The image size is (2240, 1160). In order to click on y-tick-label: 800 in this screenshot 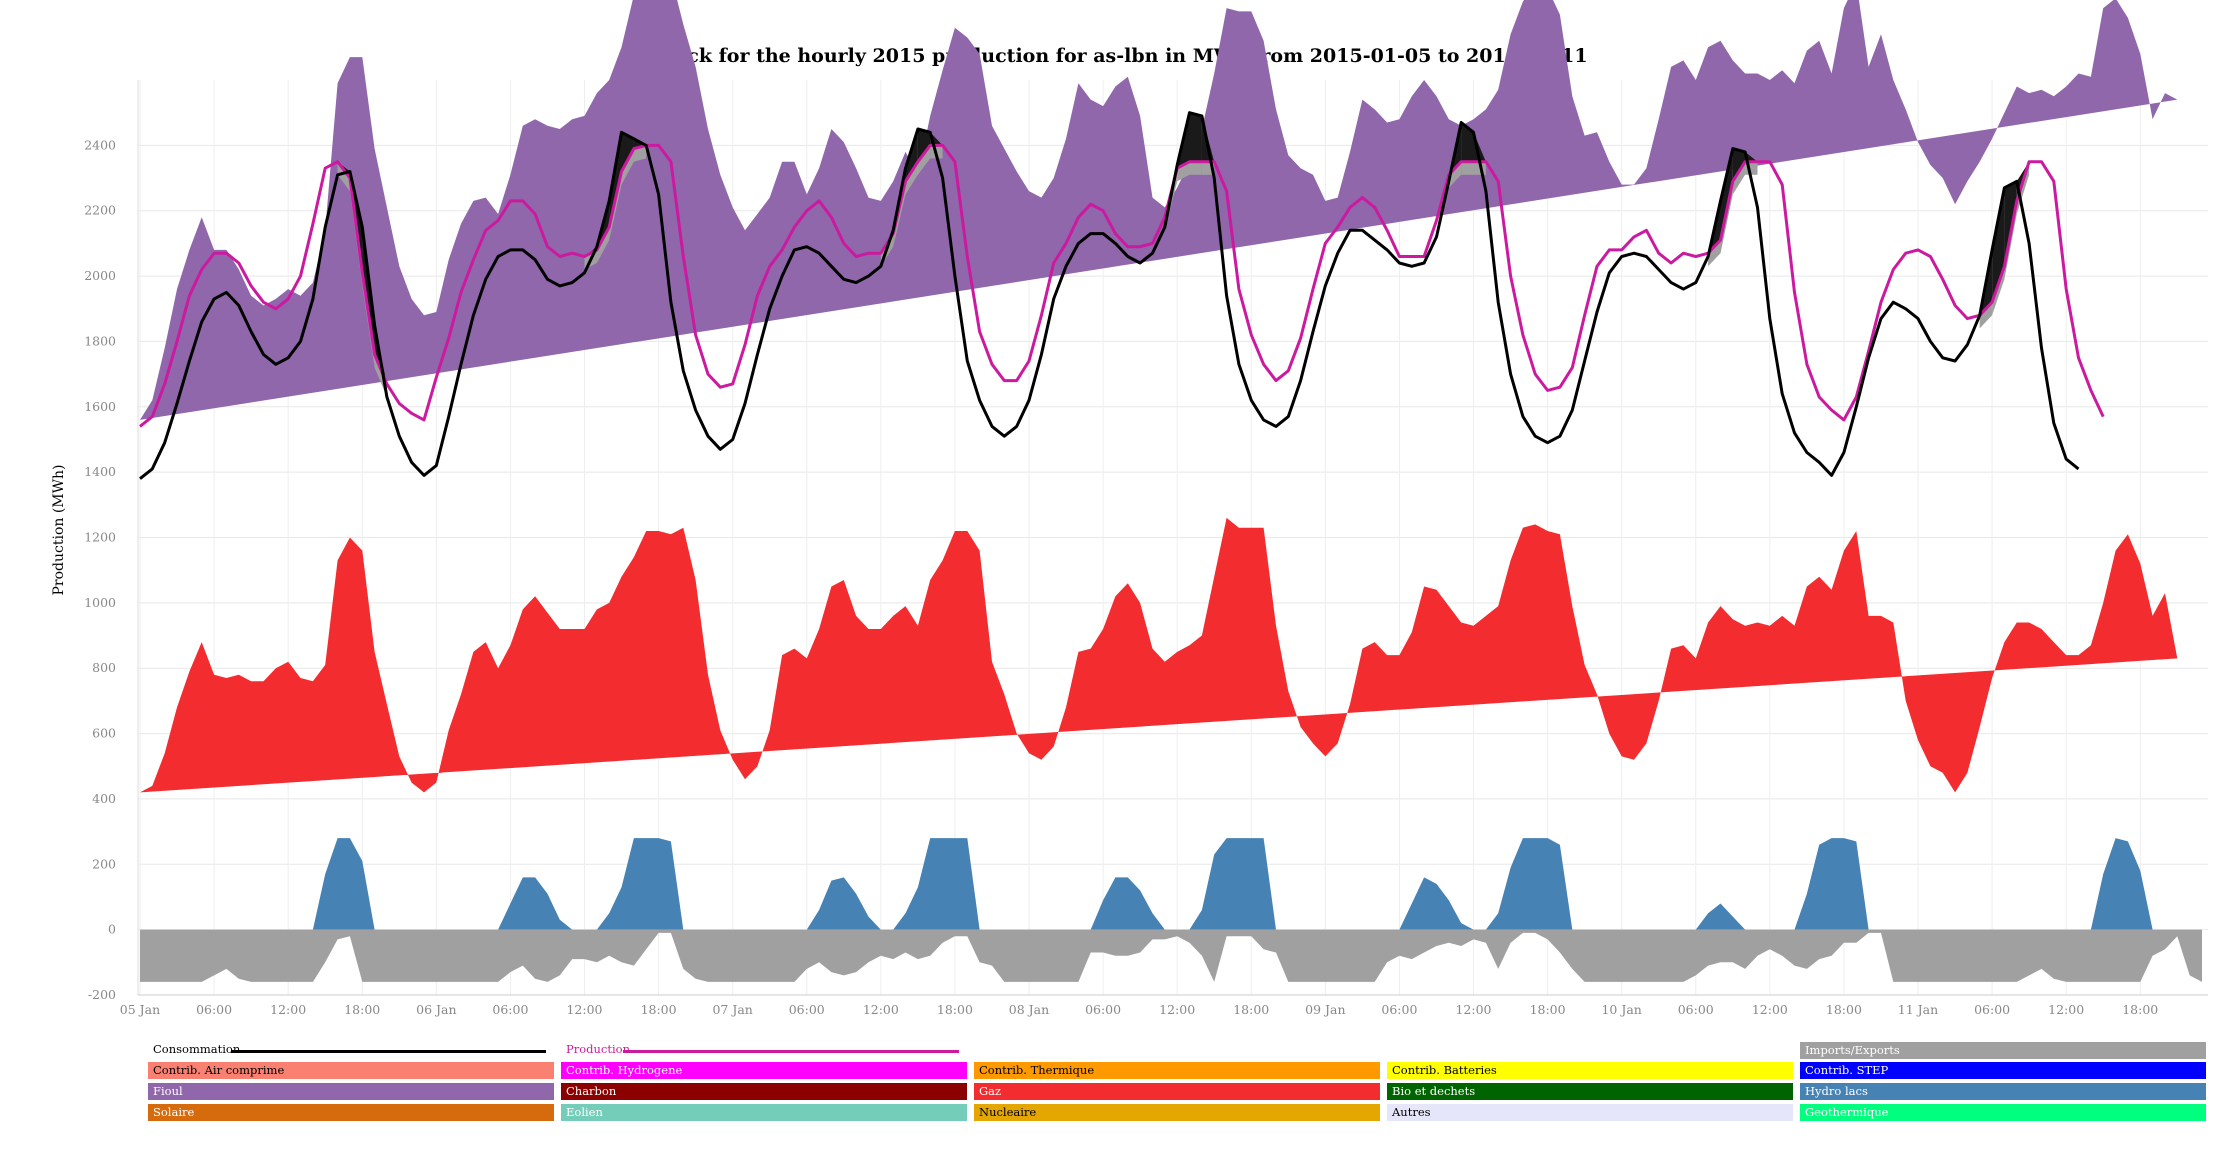, I will do `click(104, 667)`.